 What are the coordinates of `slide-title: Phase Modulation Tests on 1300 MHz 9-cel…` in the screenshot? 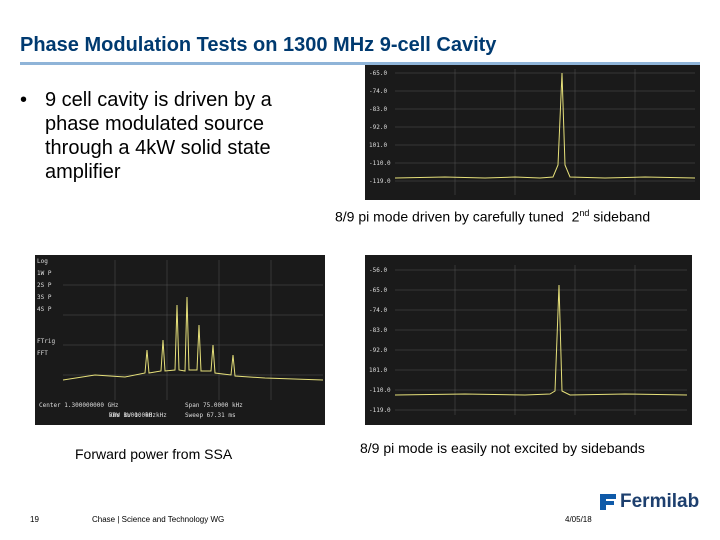 It's located at (258, 45).